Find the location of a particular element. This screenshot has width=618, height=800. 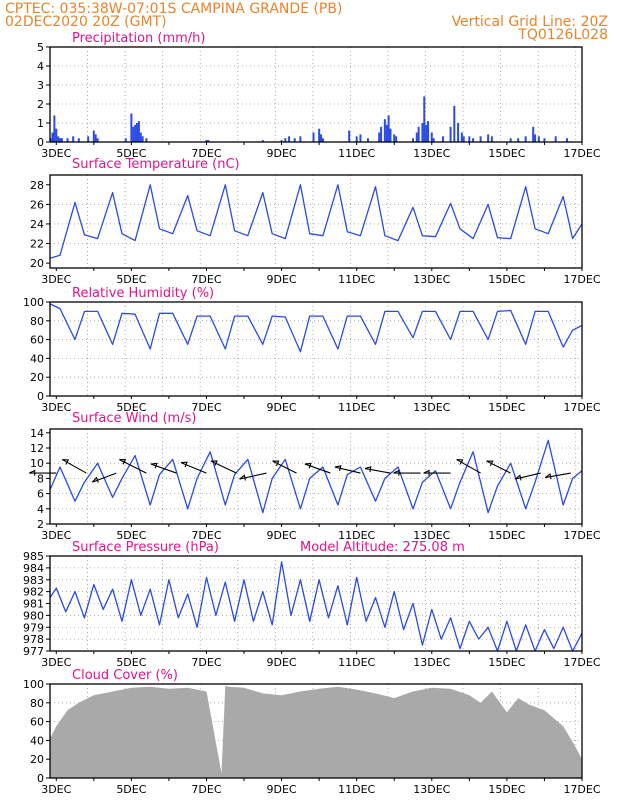

pressure-xtick-label: 5DEC is located at coordinates (131, 662).